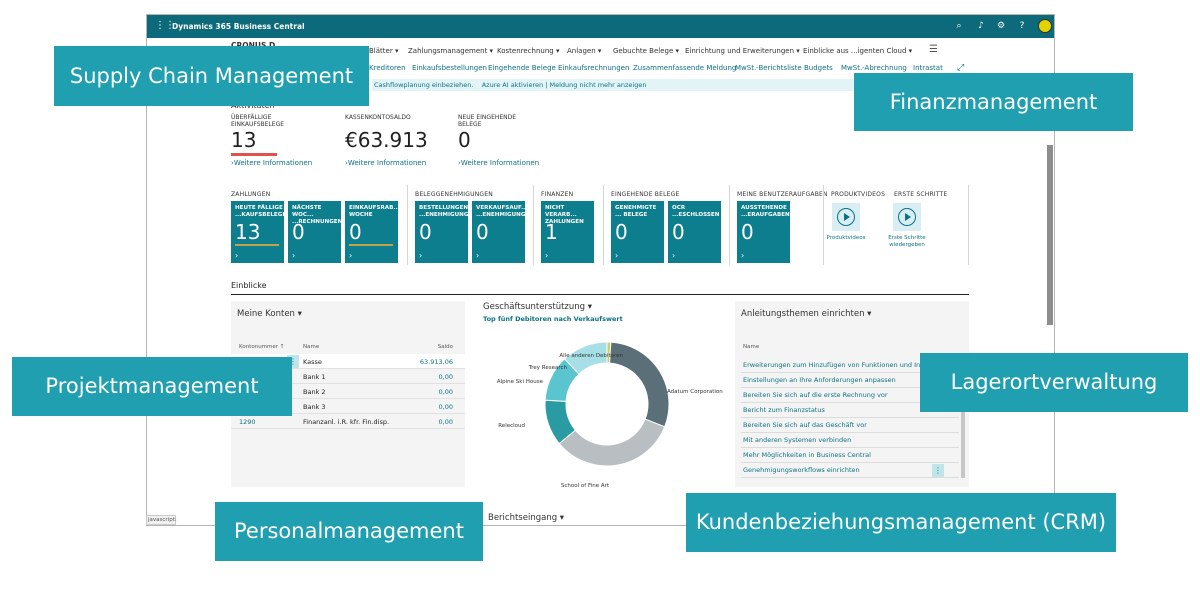  What do you see at coordinates (598, 85) in the screenshot?
I see `notification-dismiss-link: Meldung nicht mehr anzeigen` at bounding box center [598, 85].